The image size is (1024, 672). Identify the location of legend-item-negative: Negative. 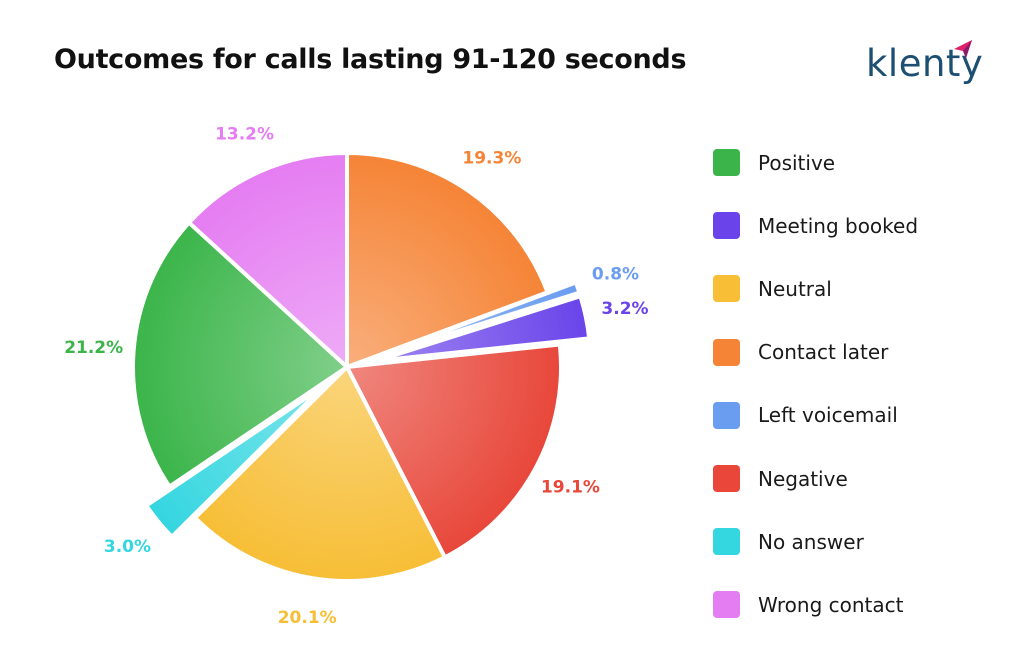
(815, 478).